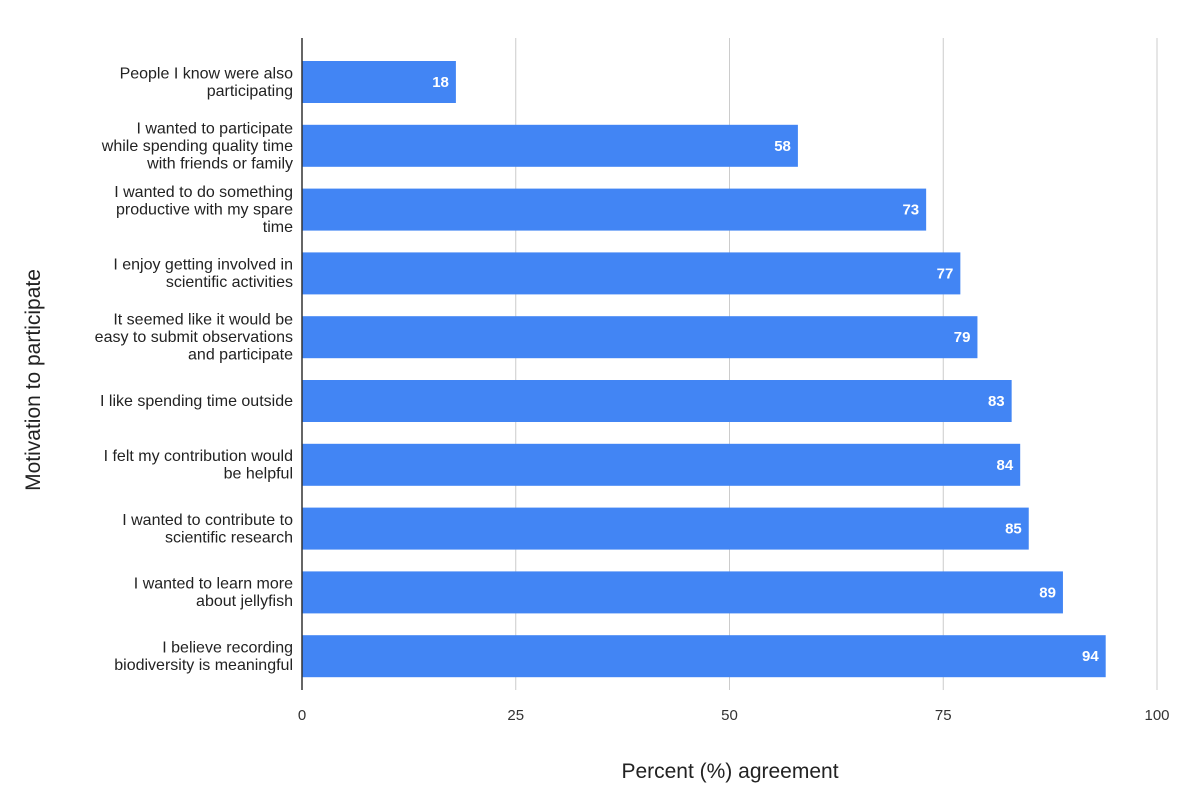 This screenshot has height=804, width=1200. What do you see at coordinates (1013, 529) in the screenshot?
I see `bar-value-label: 85` at bounding box center [1013, 529].